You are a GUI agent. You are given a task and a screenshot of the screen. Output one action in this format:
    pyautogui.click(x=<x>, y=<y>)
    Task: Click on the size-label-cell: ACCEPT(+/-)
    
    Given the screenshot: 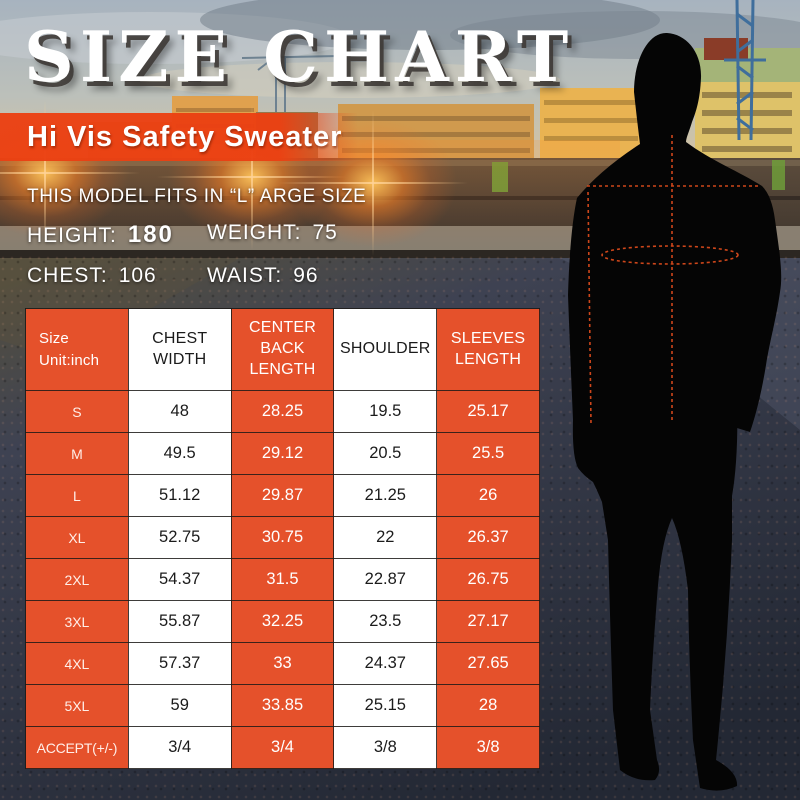 What is the action you would take?
    pyautogui.click(x=77, y=747)
    